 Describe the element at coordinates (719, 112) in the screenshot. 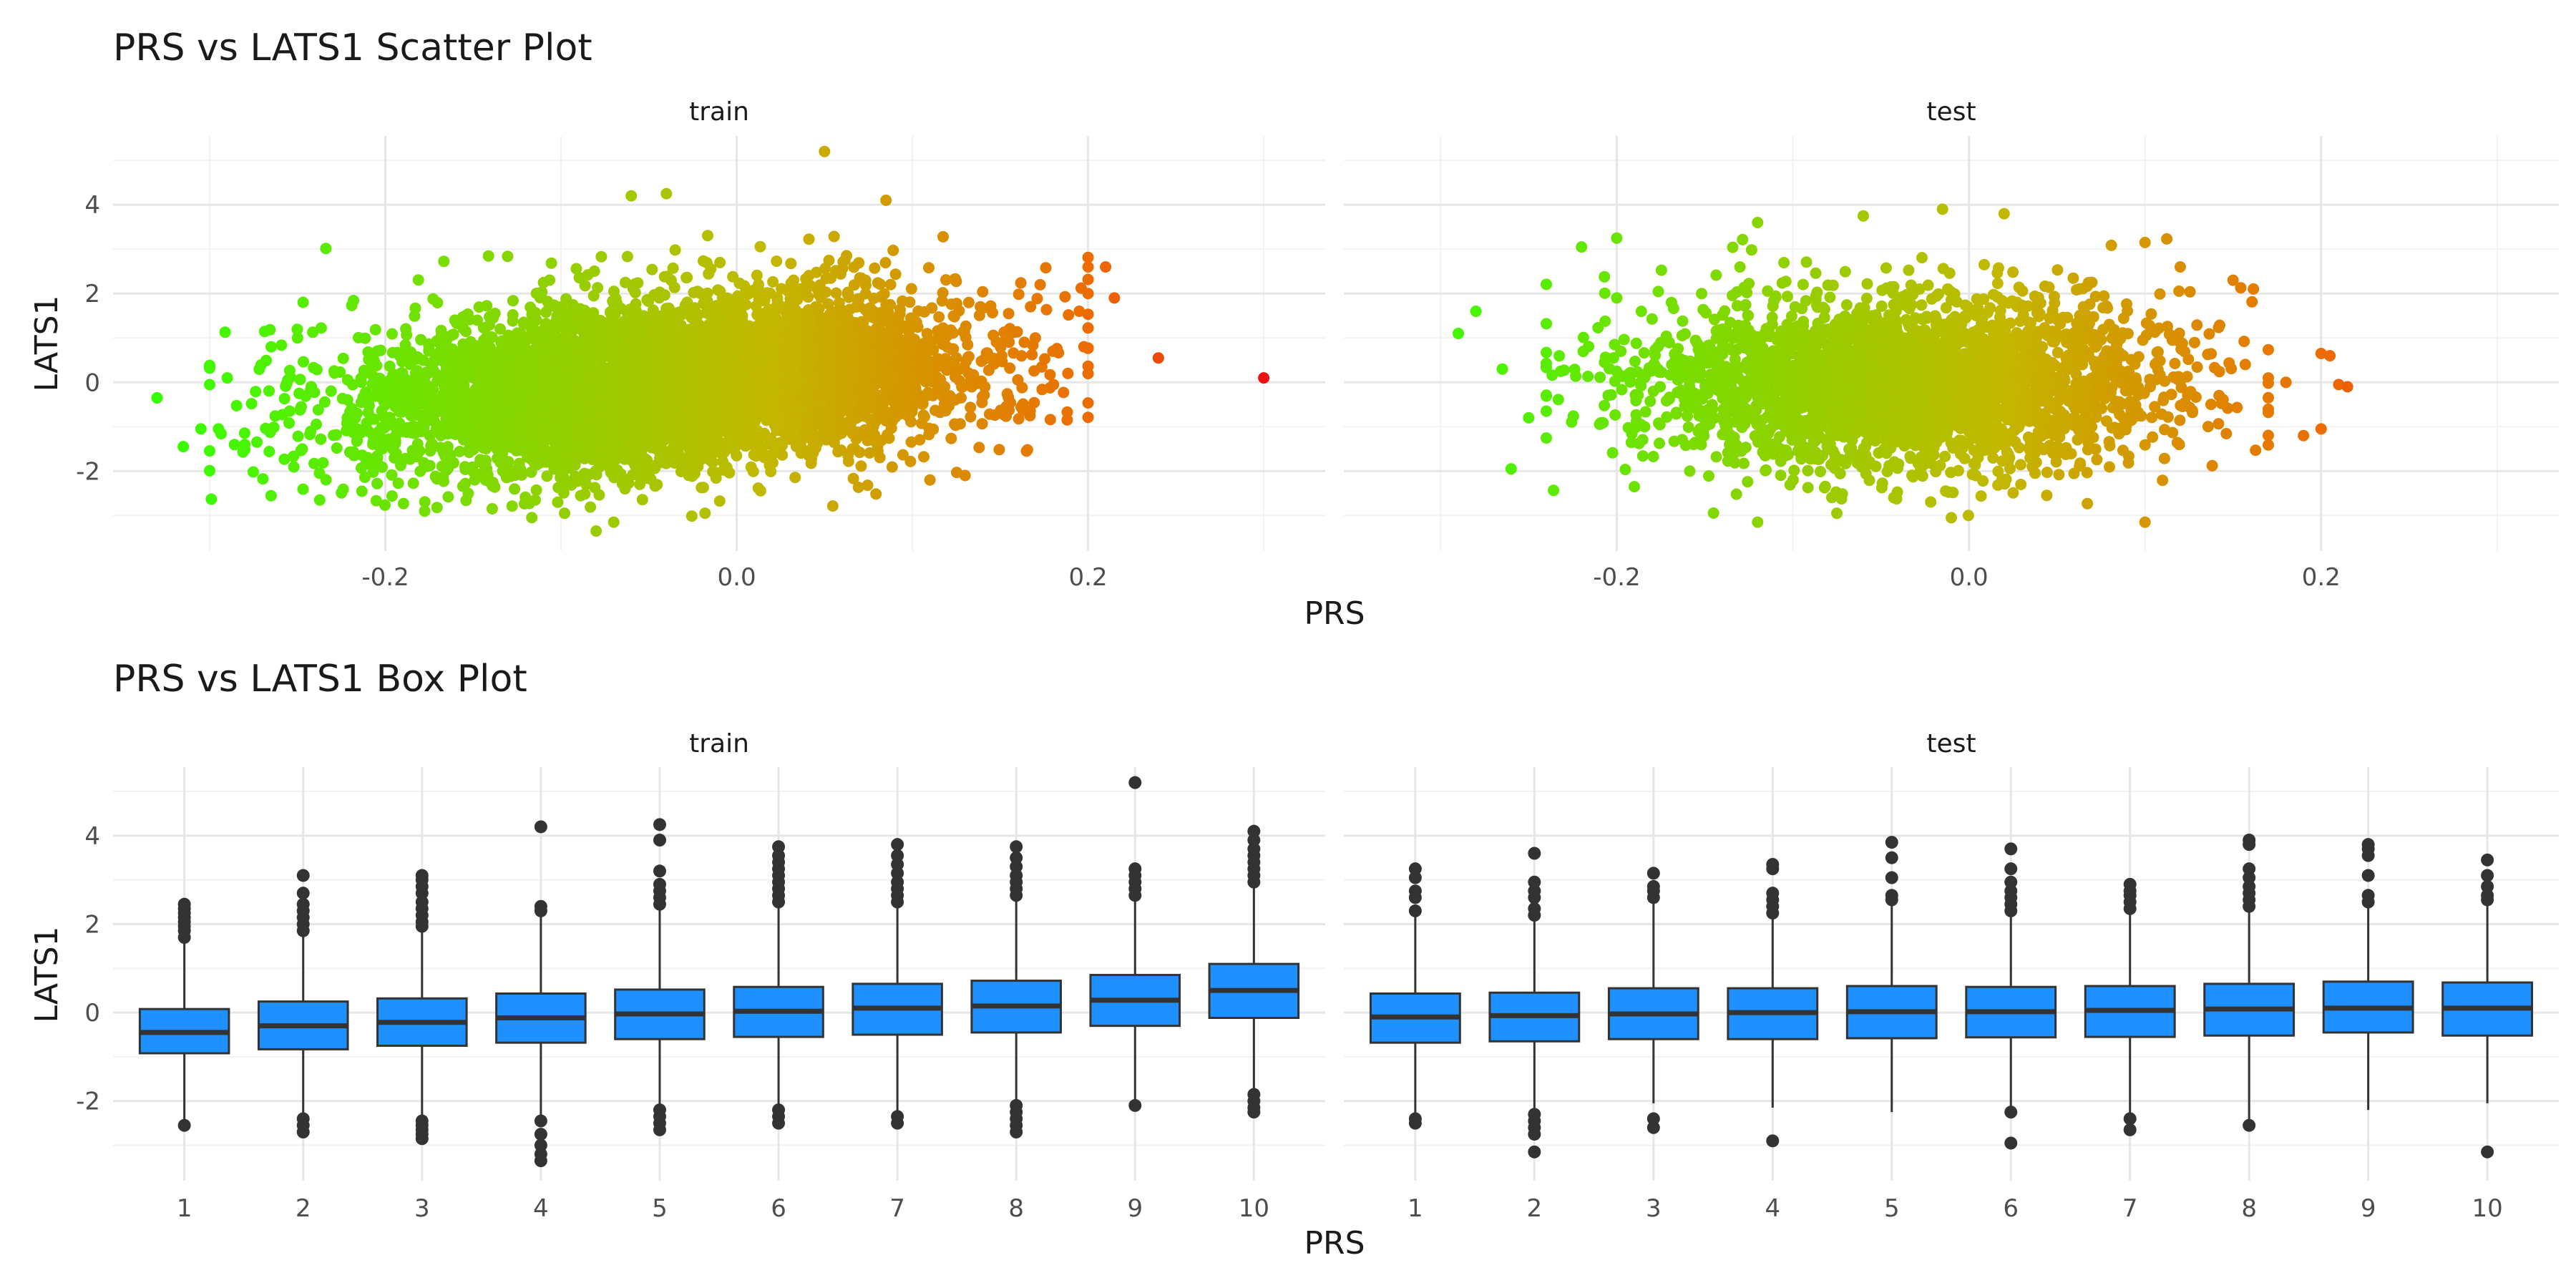

I see `scatter-facet-label-train: train` at that location.